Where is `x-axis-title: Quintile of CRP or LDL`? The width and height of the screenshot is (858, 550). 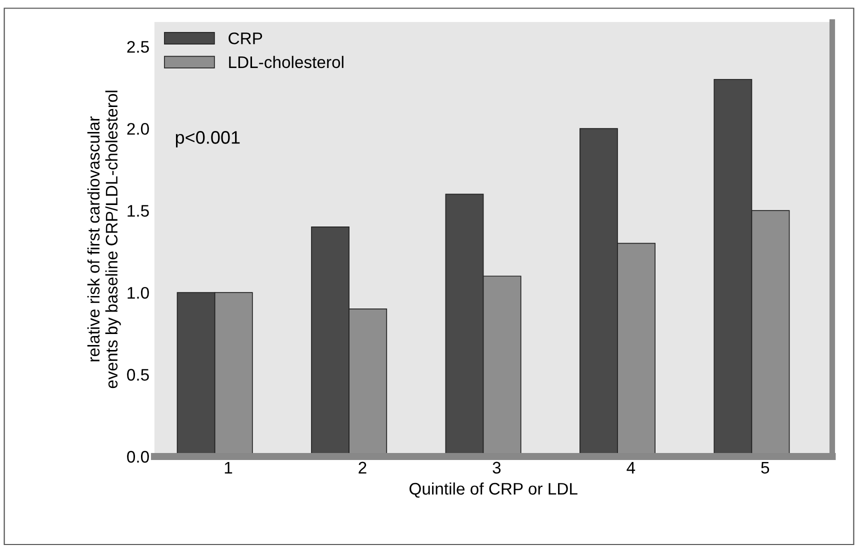
x-axis-title: Quintile of CRP or LDL is located at coordinates (494, 490).